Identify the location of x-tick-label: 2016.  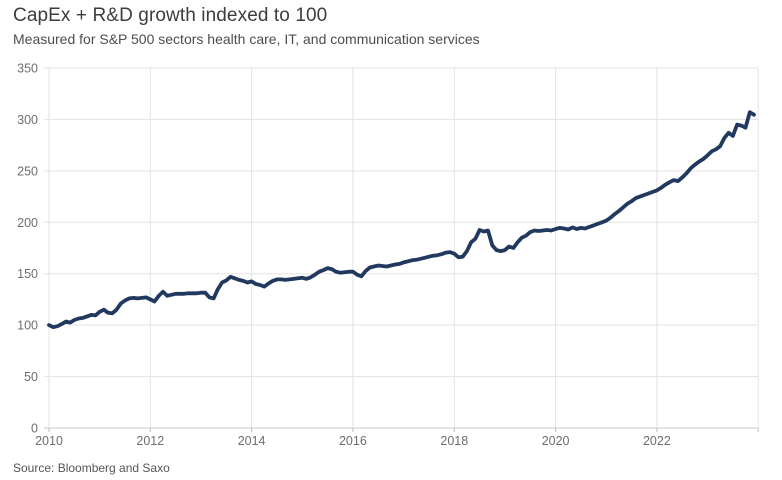
(353, 441).